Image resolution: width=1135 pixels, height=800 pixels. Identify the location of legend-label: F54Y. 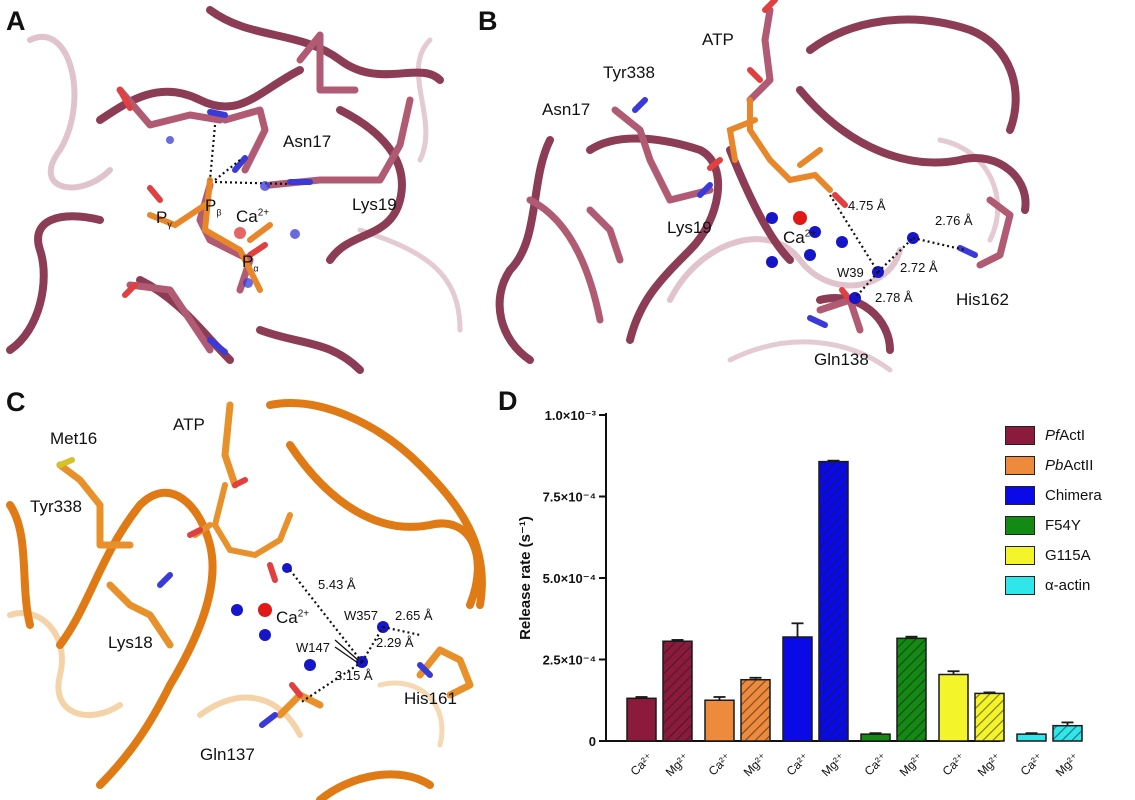
(1063, 525).